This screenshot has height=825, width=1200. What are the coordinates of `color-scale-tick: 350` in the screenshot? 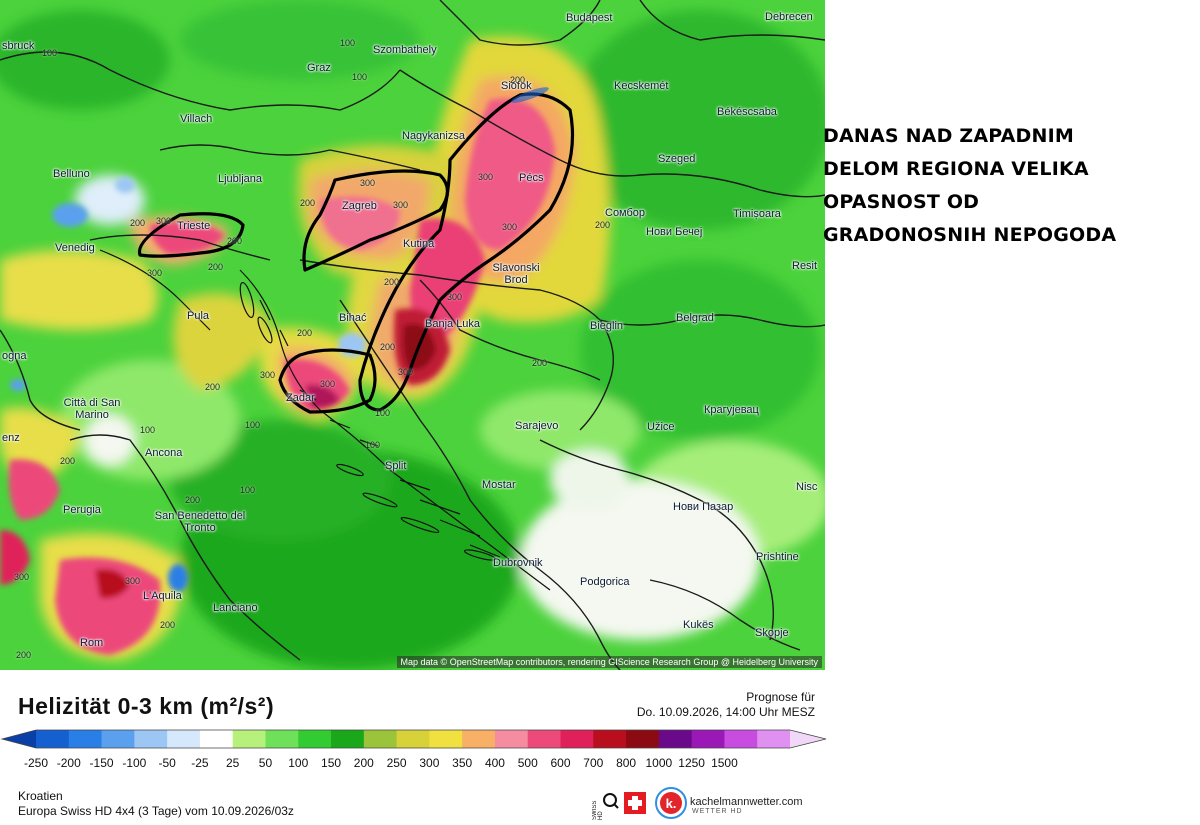 It's located at (462, 763).